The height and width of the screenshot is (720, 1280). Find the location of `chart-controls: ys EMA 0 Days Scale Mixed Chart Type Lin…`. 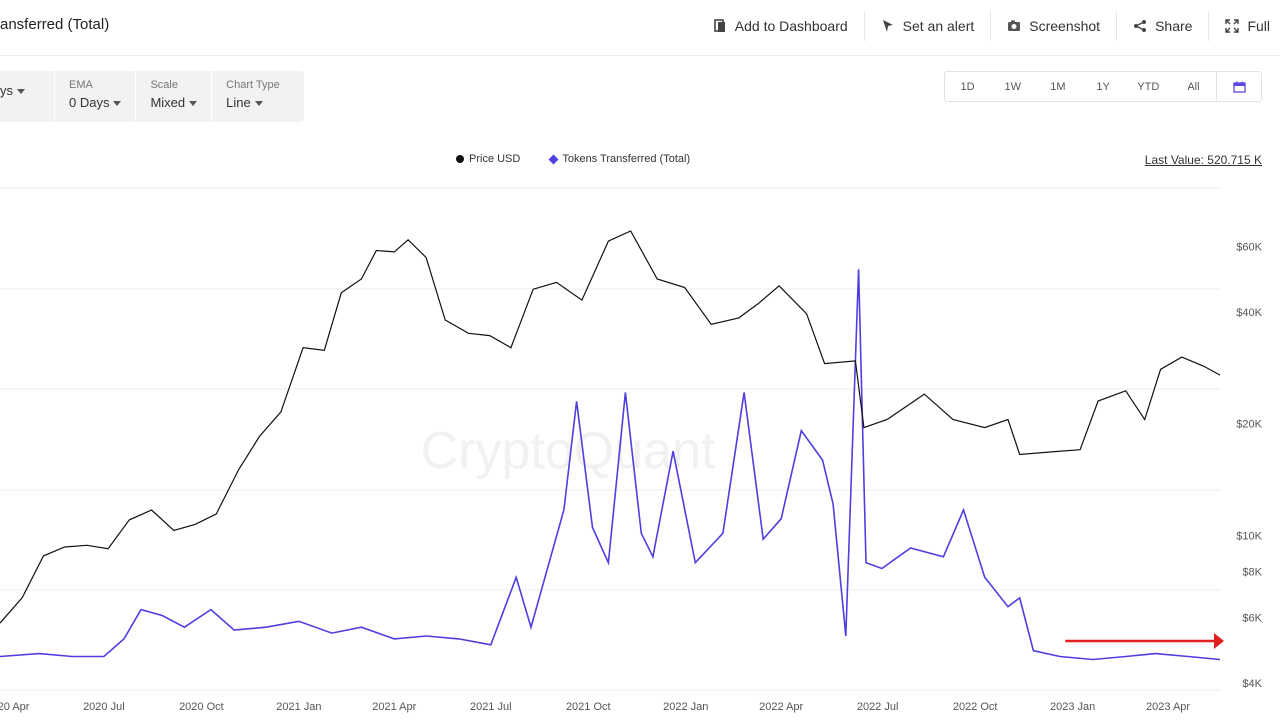

chart-controls: ys EMA 0 Days Scale Mixed Chart Type Lin… is located at coordinates (152, 96).